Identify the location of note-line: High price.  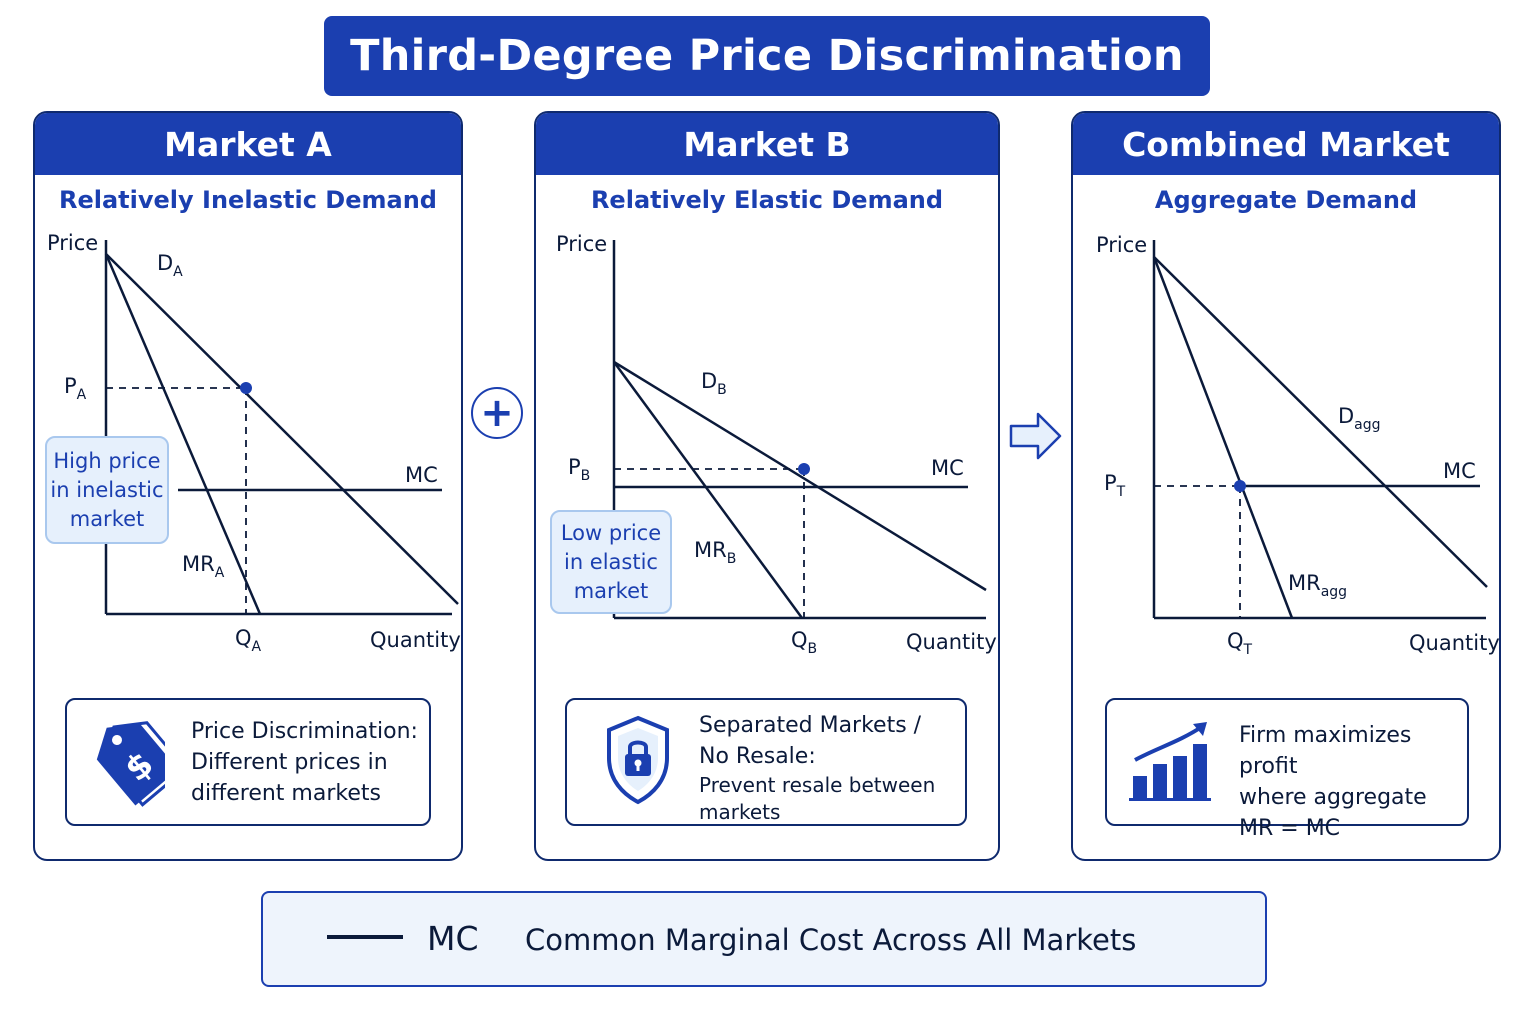
(107, 460).